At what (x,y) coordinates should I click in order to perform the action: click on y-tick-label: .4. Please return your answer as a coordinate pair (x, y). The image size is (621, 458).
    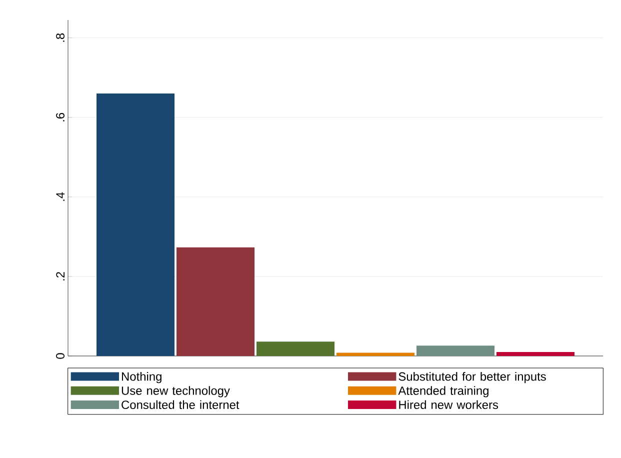
    Looking at the image, I should click on (60, 196).